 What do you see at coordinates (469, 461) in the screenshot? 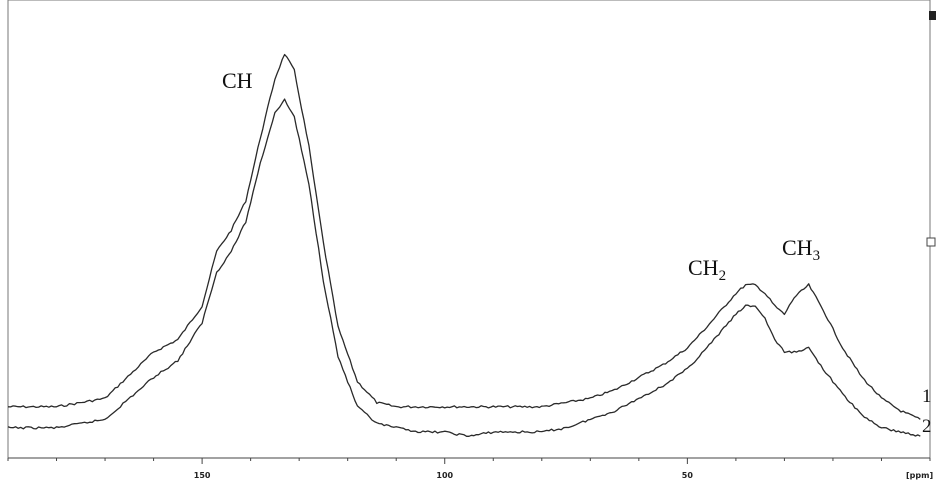
I see `x-axis-ticks` at bounding box center [469, 461].